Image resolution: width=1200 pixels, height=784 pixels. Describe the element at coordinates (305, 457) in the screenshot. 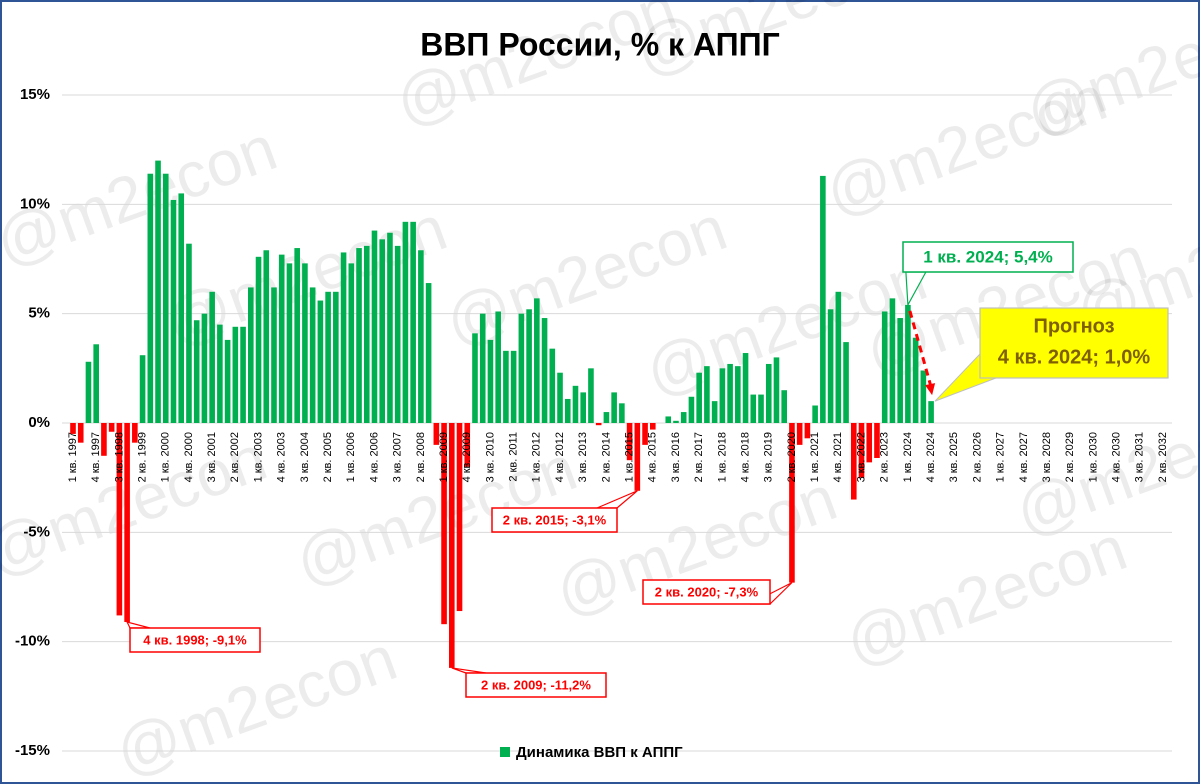

I see `x-tick-label: 3 кв. 2004` at that location.